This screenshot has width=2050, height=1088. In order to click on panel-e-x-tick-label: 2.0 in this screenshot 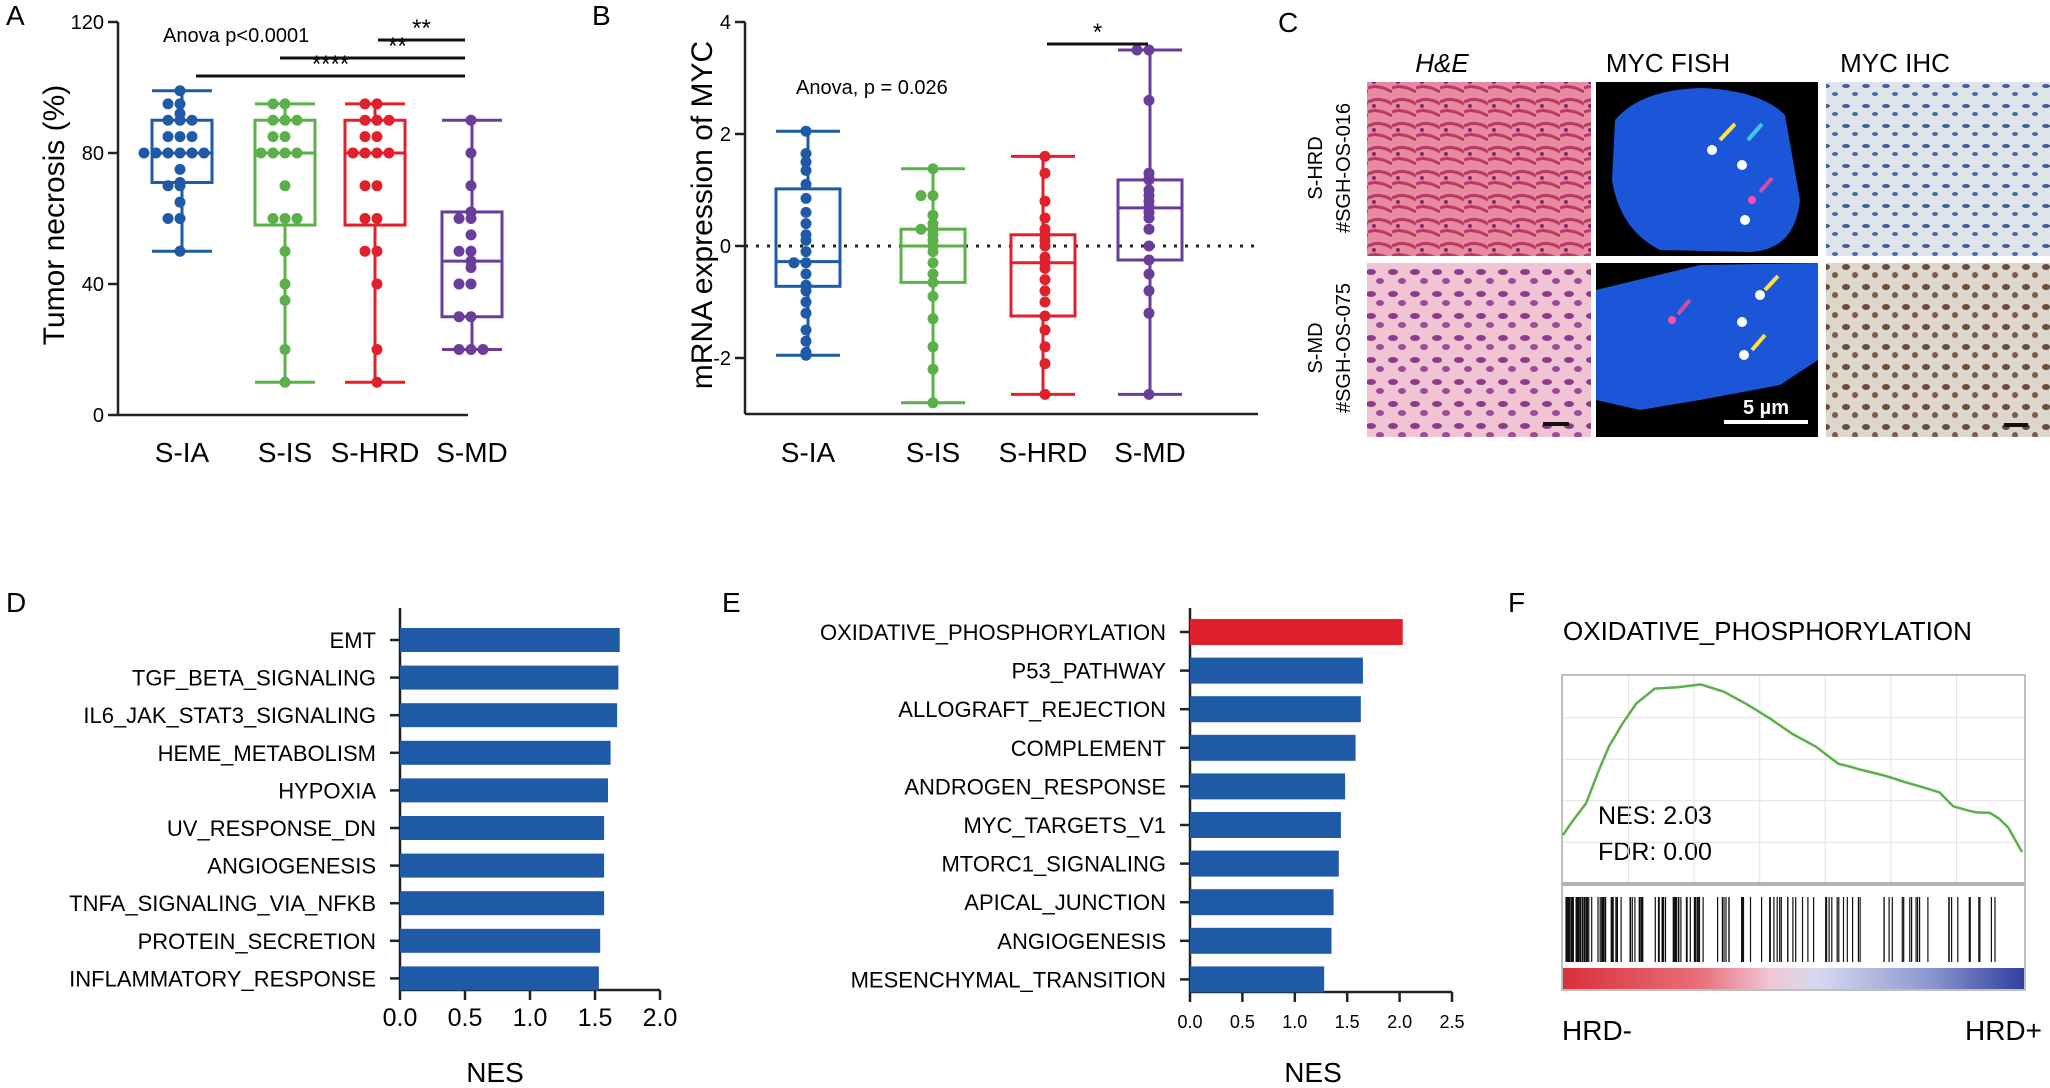, I will do `click(1399, 1022)`.